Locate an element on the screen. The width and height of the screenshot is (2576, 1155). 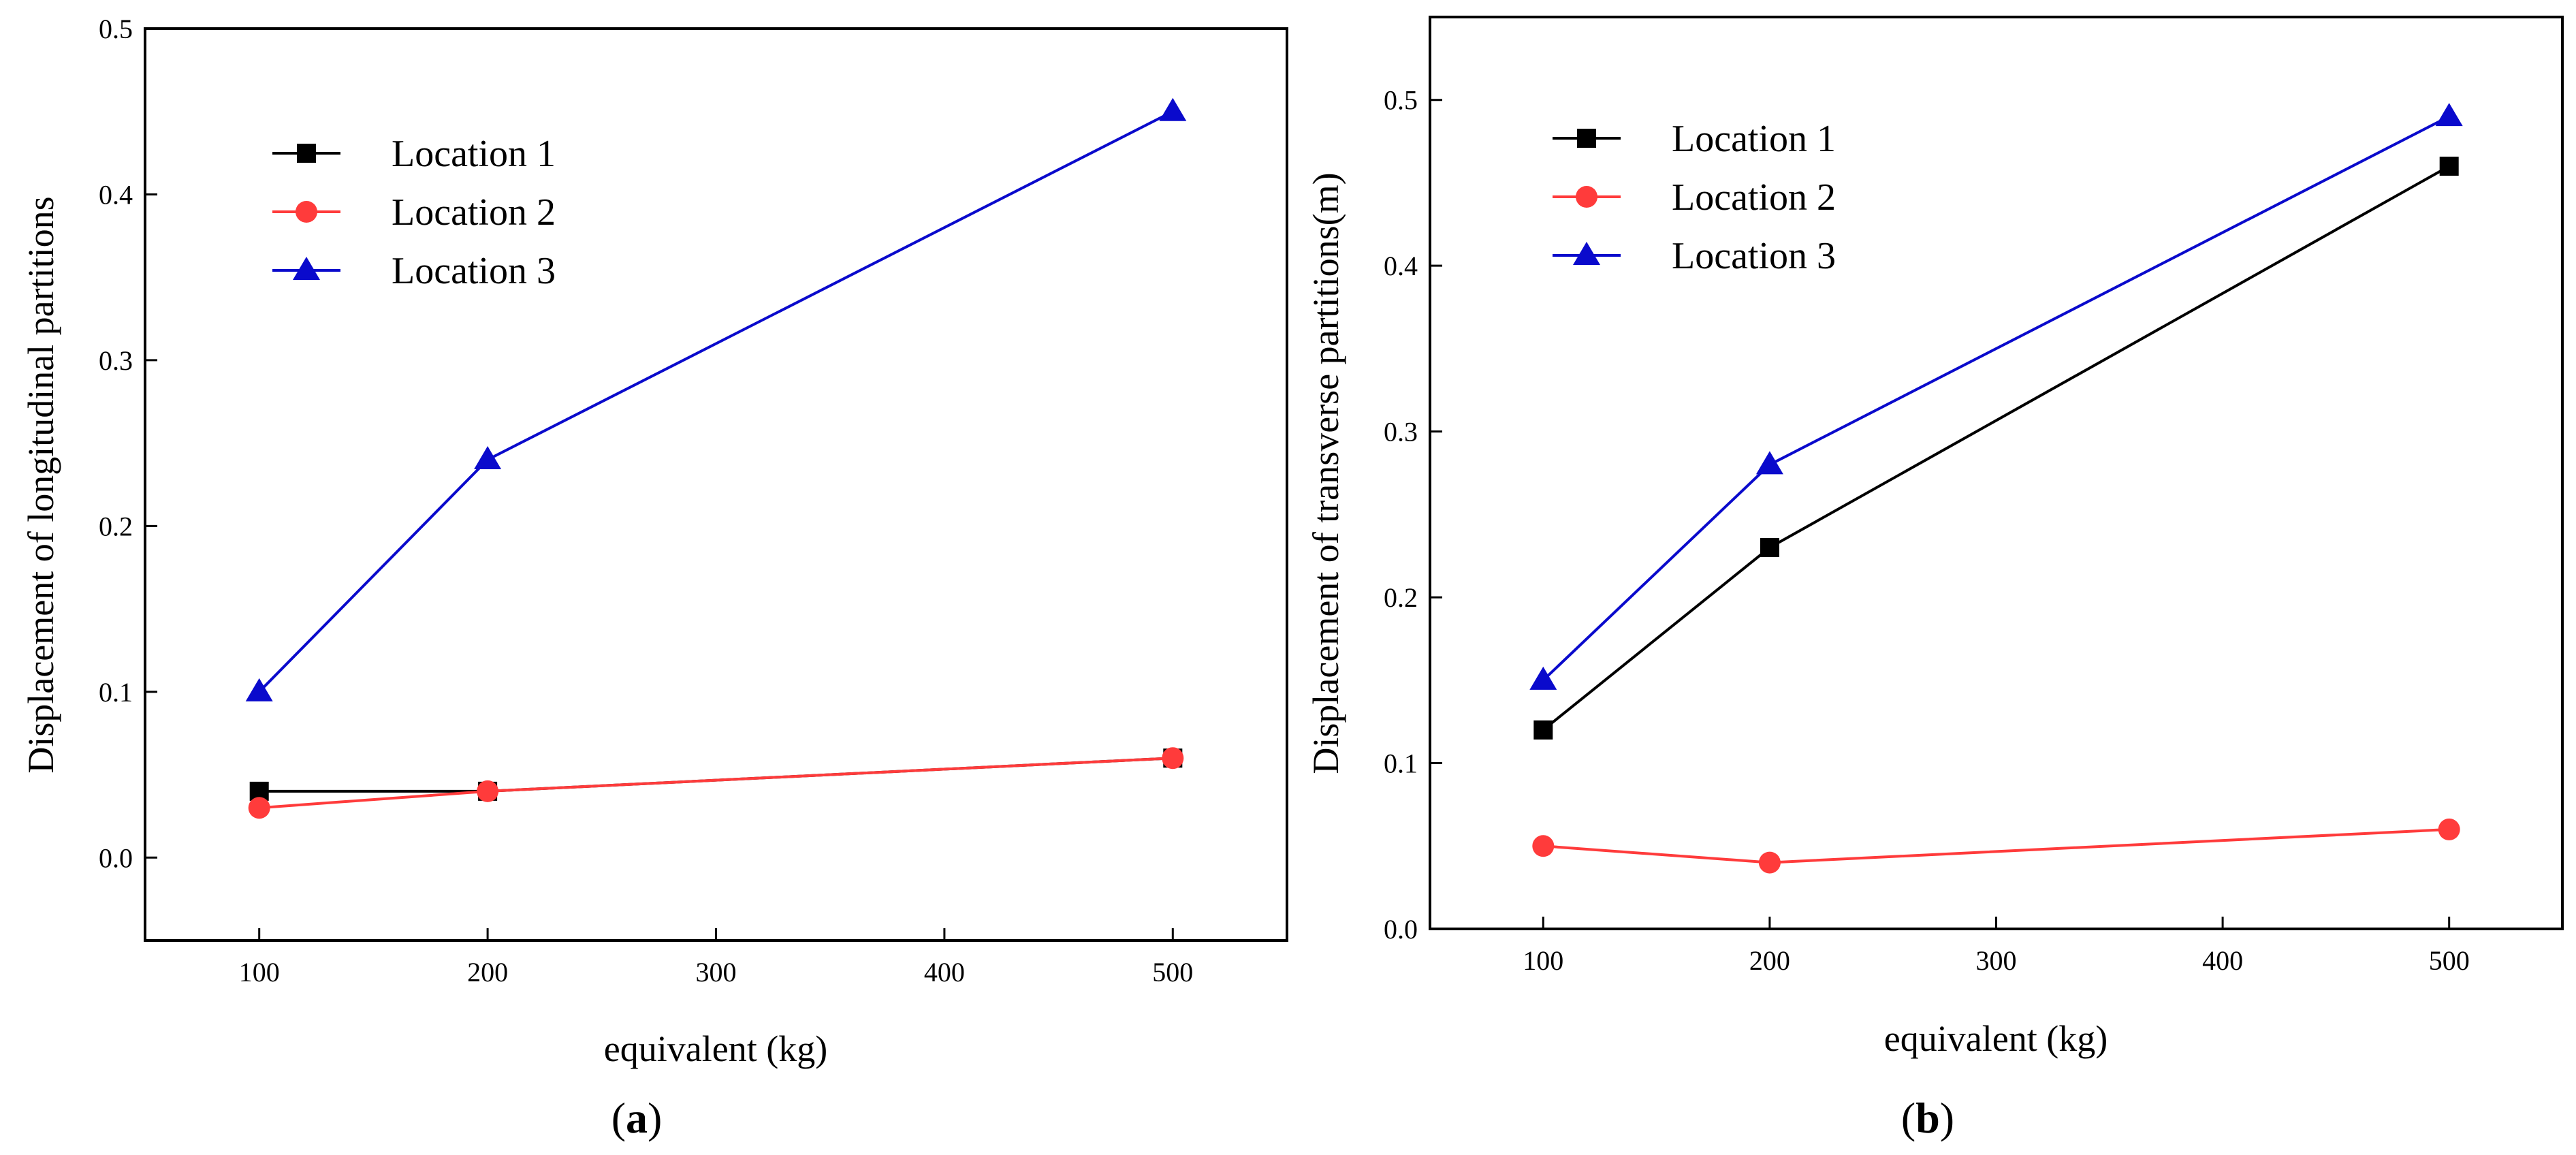
panel-caption-a: (a) is located at coordinates (637, 1118).